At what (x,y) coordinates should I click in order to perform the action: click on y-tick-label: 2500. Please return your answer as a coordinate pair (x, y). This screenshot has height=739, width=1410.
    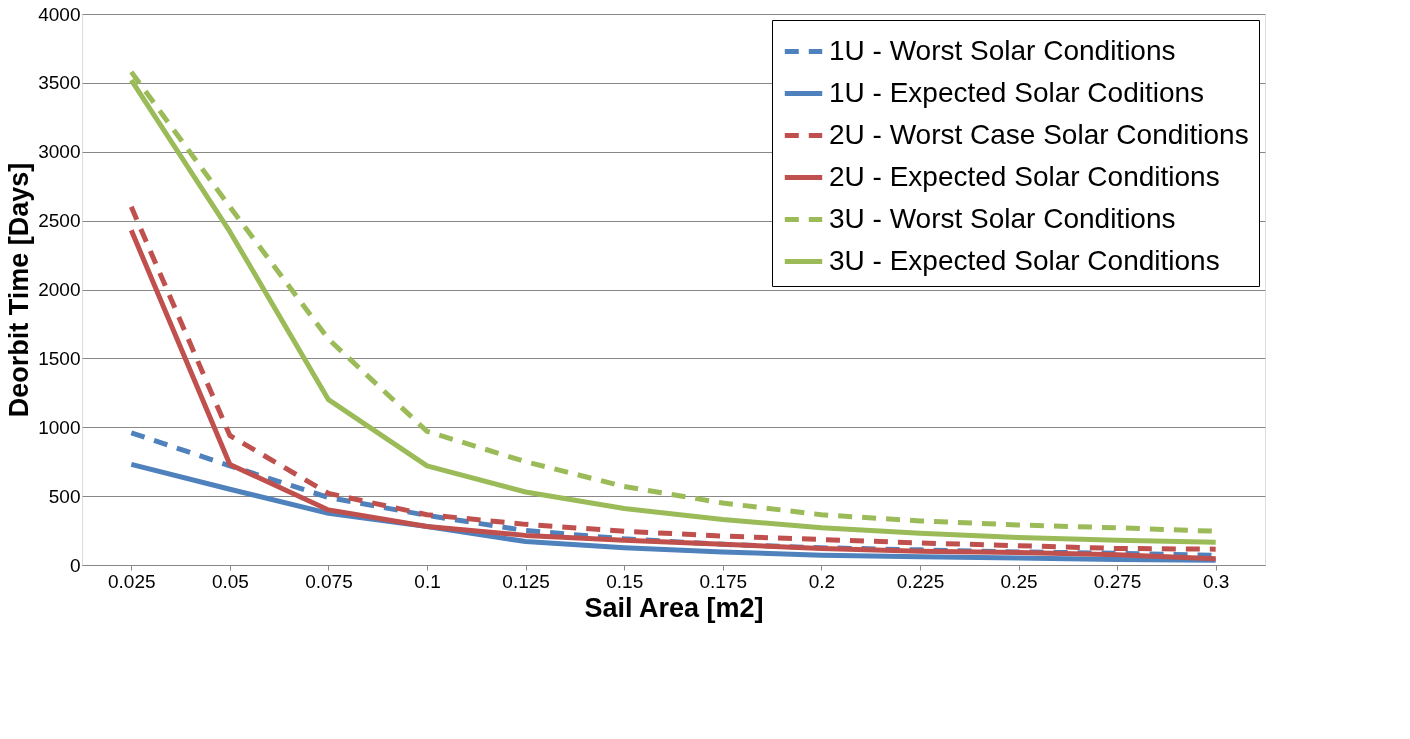
    Looking at the image, I should click on (59, 221).